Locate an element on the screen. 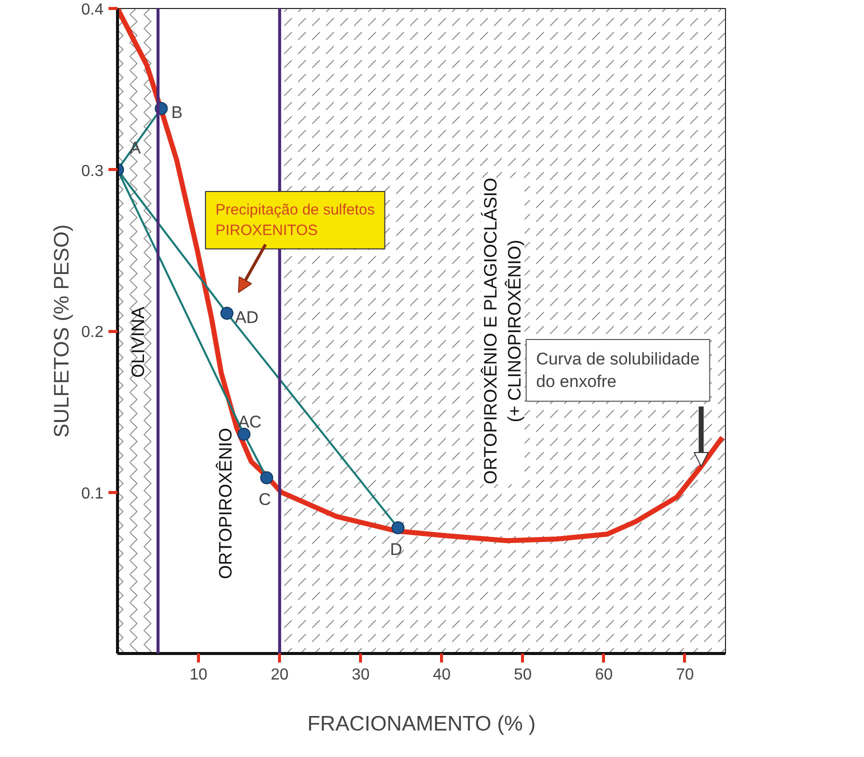 This screenshot has height=757, width=864. annotation: C is located at coordinates (264, 500).